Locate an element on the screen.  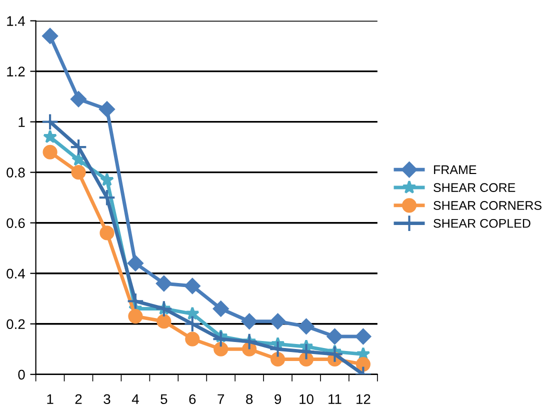
legend-label: FRAME is located at coordinates (455, 169).